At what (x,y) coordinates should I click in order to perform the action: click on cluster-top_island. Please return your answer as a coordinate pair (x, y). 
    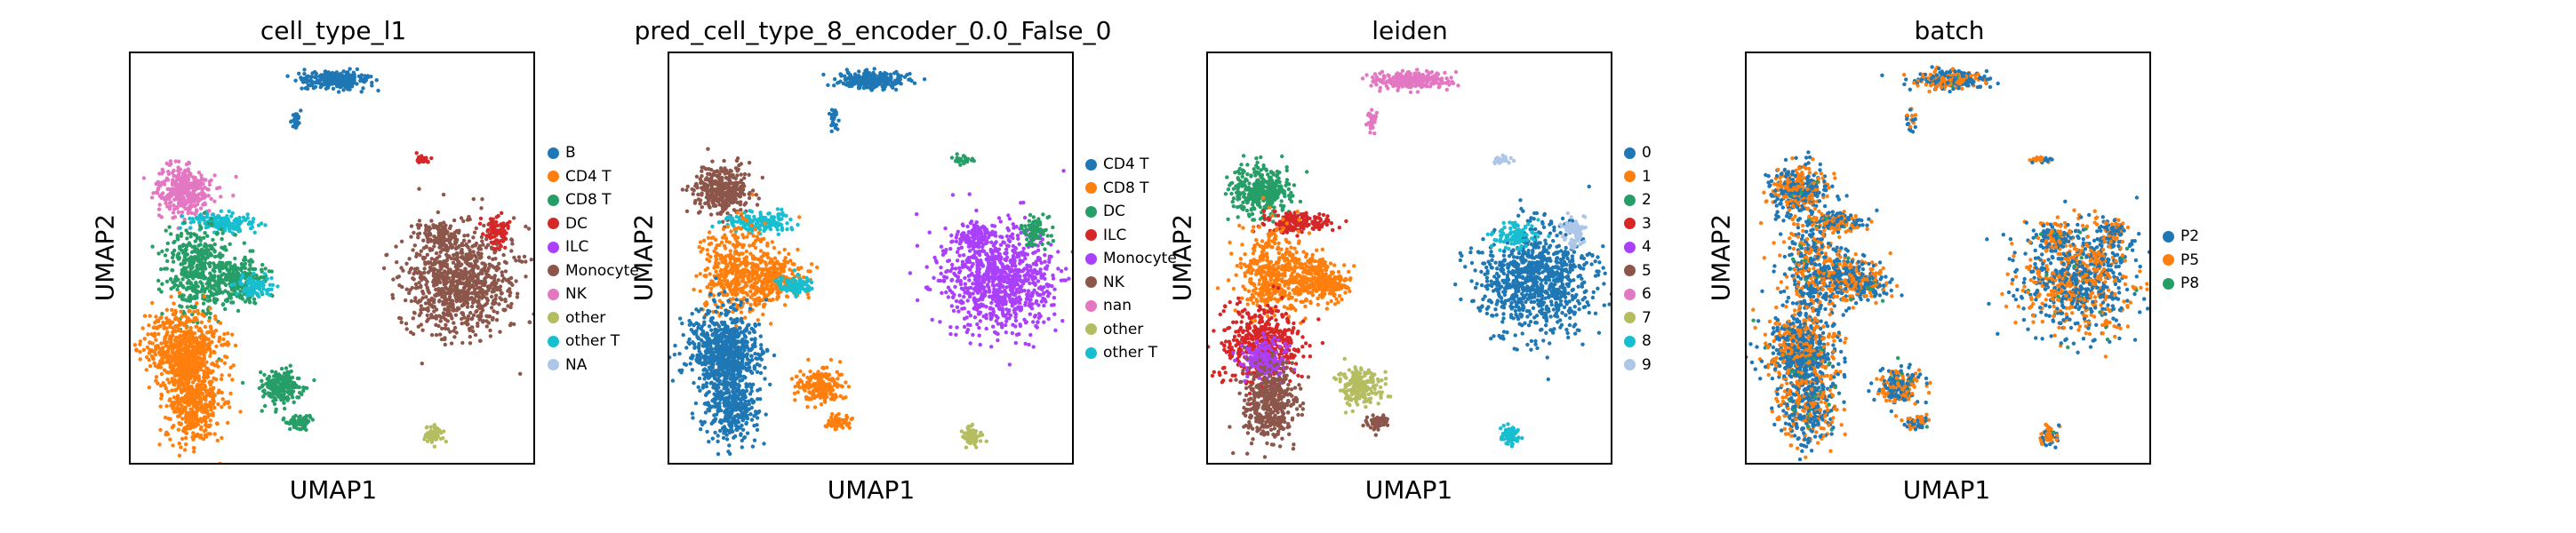
    Looking at the image, I should click on (332, 80).